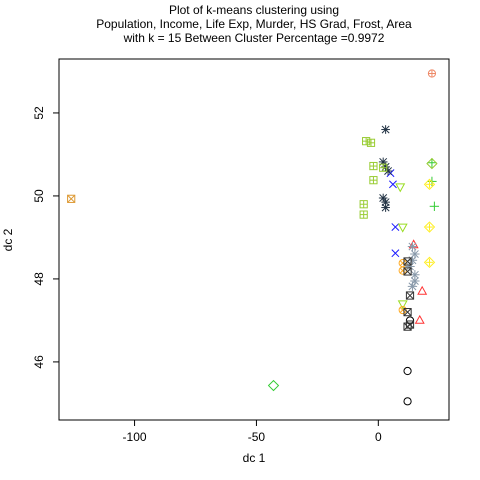 The height and width of the screenshot is (480, 480). What do you see at coordinates (39, 279) in the screenshot?
I see `y-tick-label: 48` at bounding box center [39, 279].